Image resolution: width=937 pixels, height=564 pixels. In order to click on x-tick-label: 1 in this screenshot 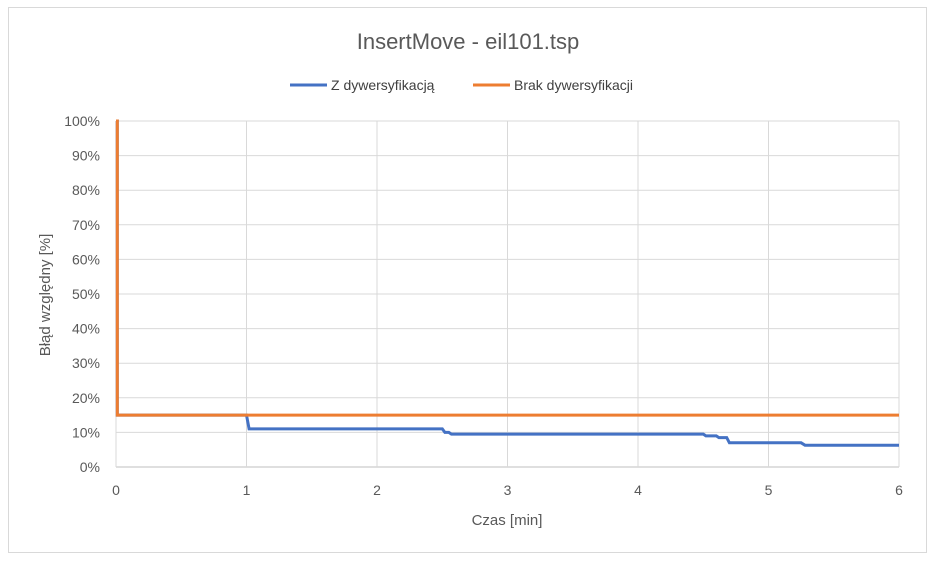, I will do `click(247, 490)`.